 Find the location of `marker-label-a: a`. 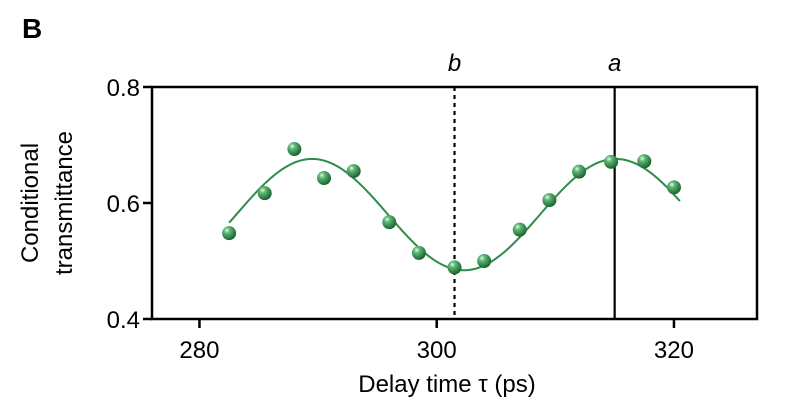

marker-label-a: a is located at coordinates (614, 63).